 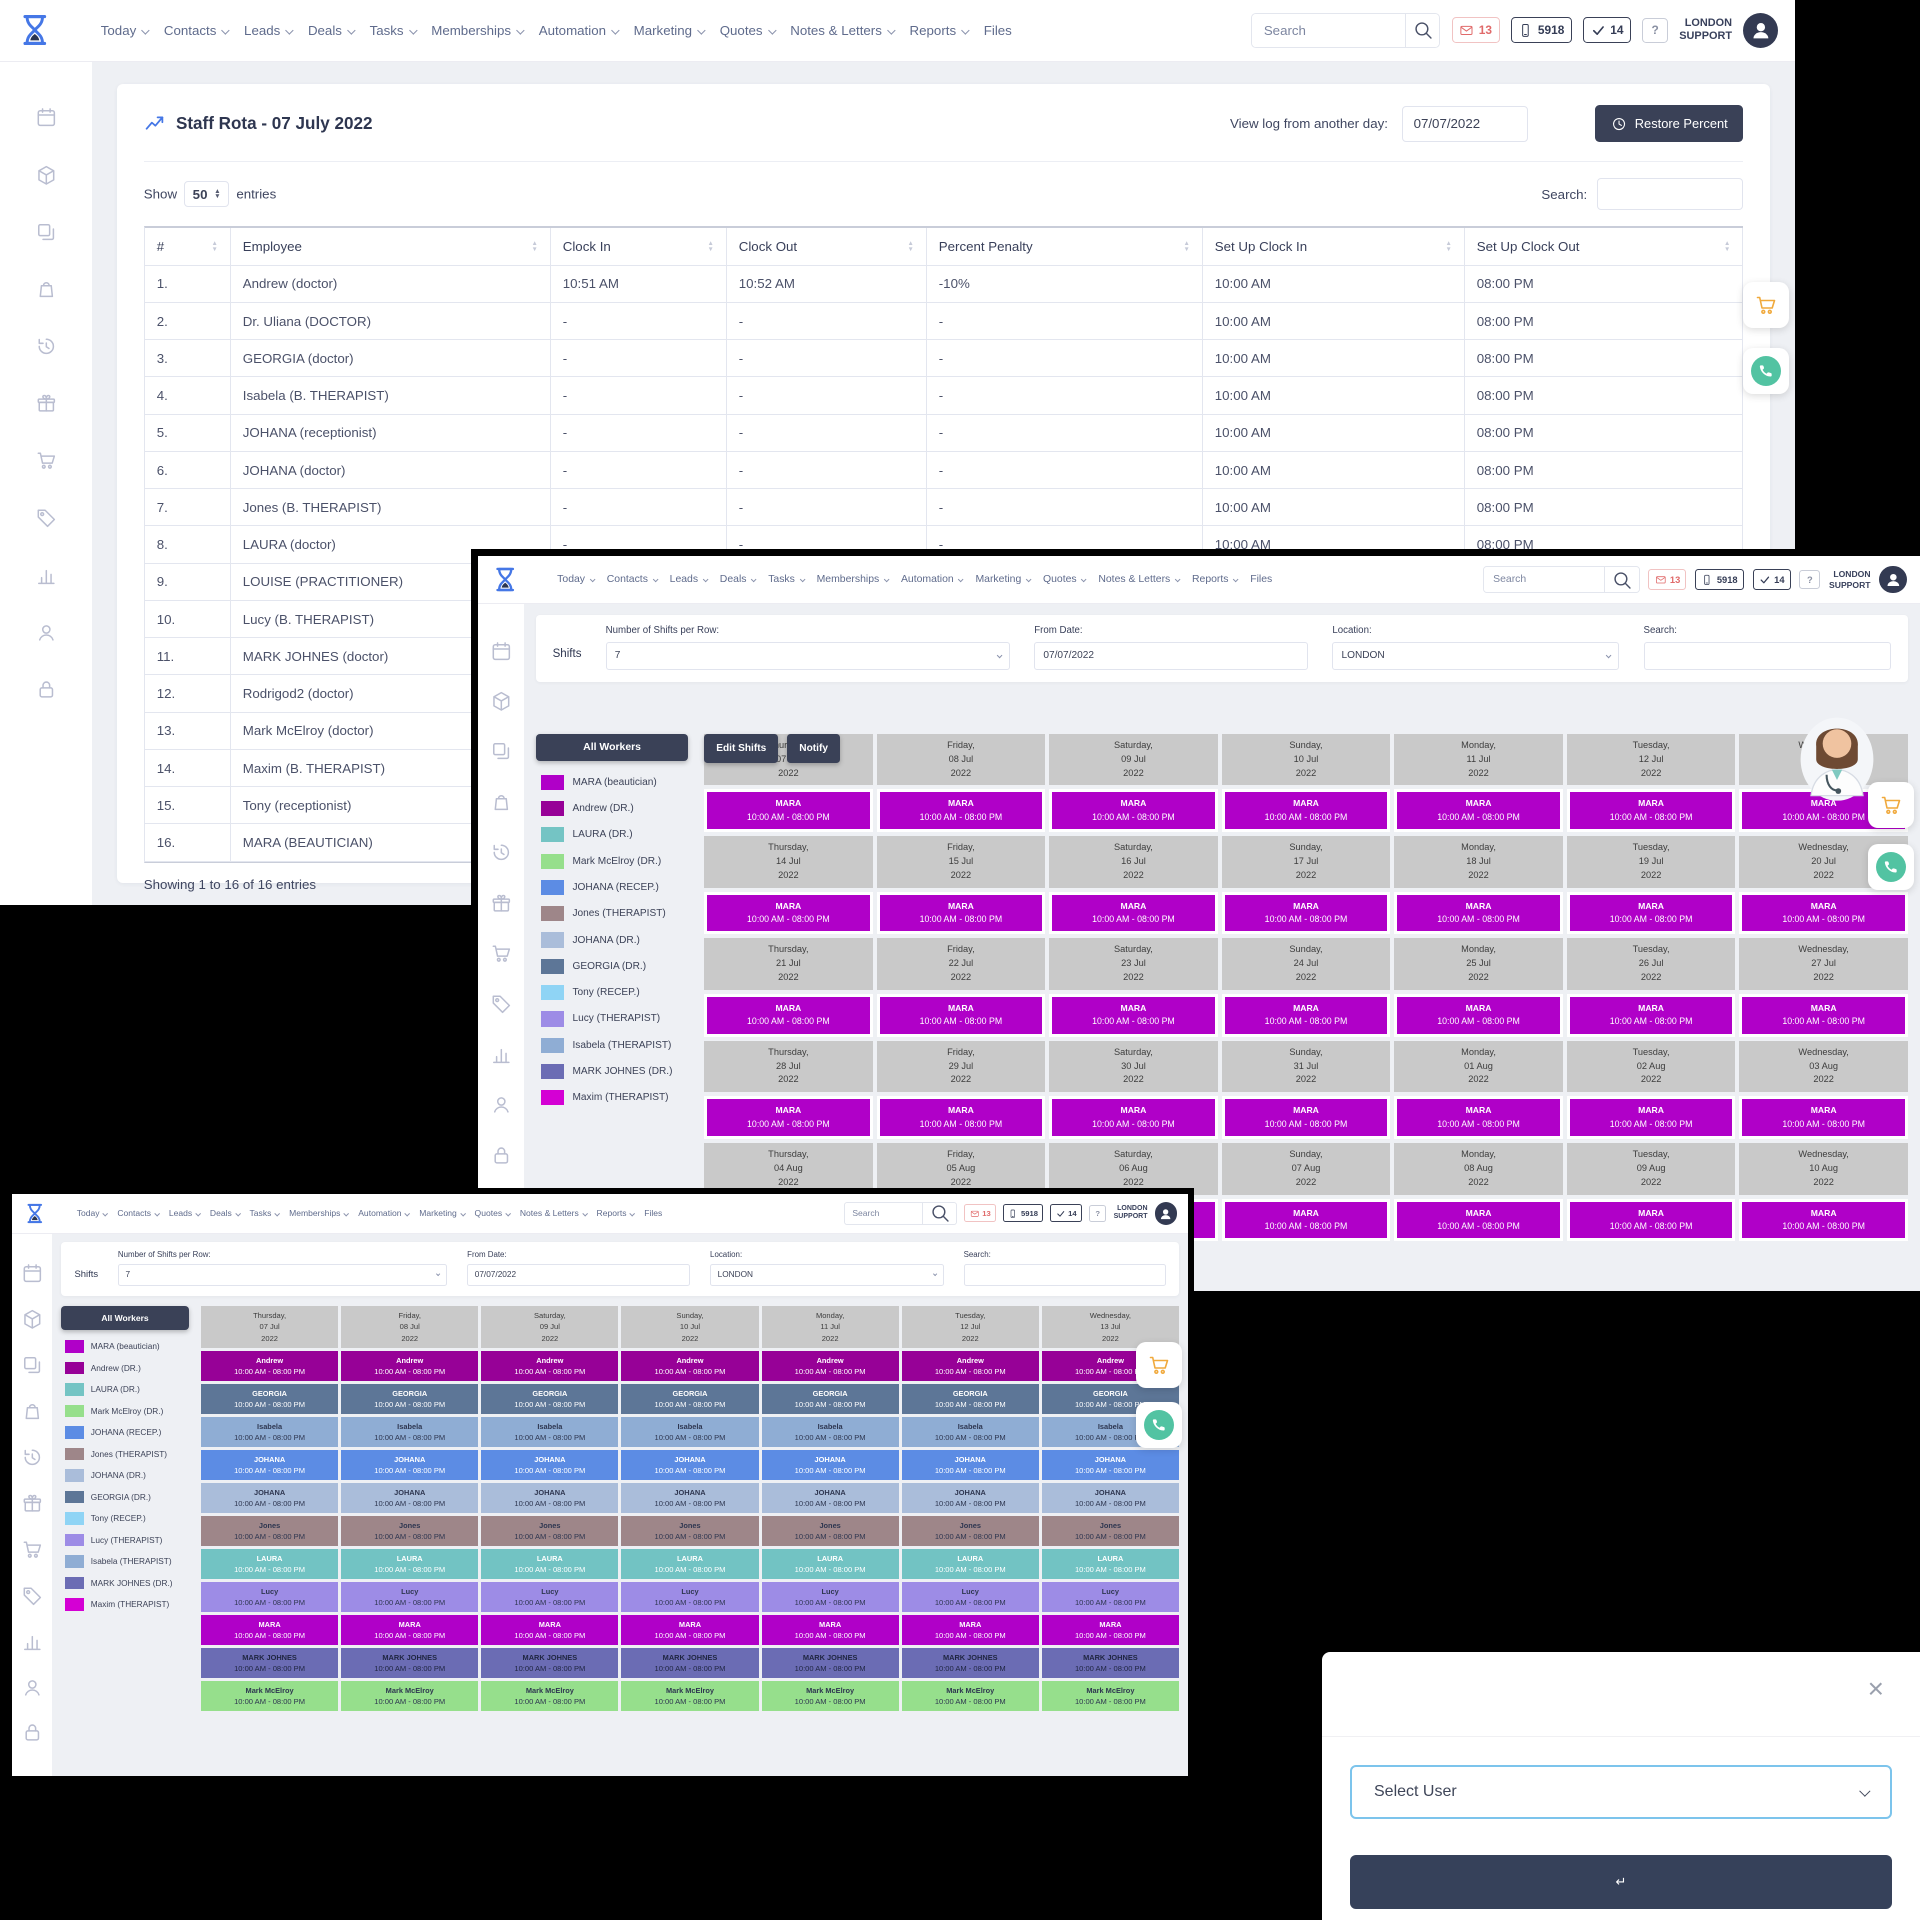 What do you see at coordinates (554, 1213) in the screenshot?
I see `nav-item: Notes & Letters` at bounding box center [554, 1213].